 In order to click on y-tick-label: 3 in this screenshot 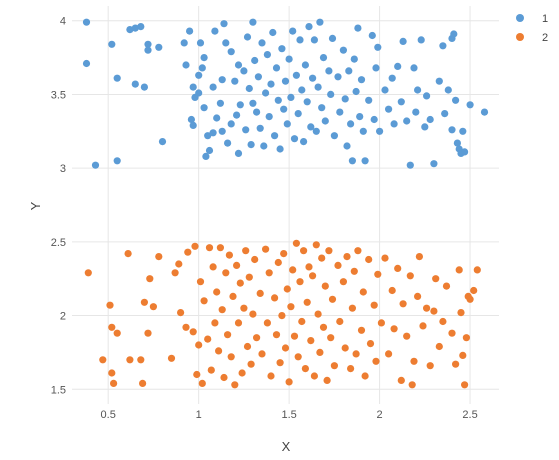, I will do `click(63, 169)`.